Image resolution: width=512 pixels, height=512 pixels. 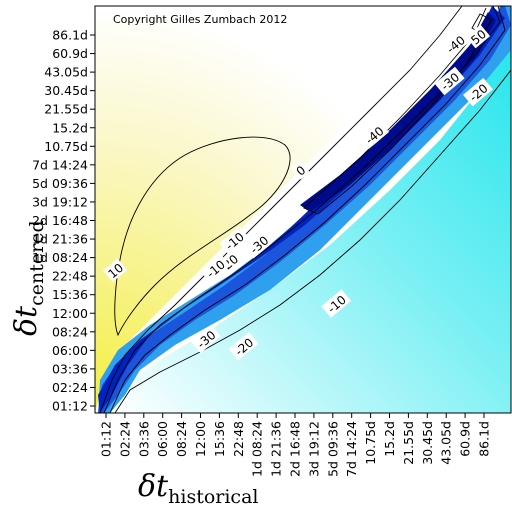 What do you see at coordinates (200, 439) in the screenshot?
I see `x-tick-label: 12:00` at bounding box center [200, 439].